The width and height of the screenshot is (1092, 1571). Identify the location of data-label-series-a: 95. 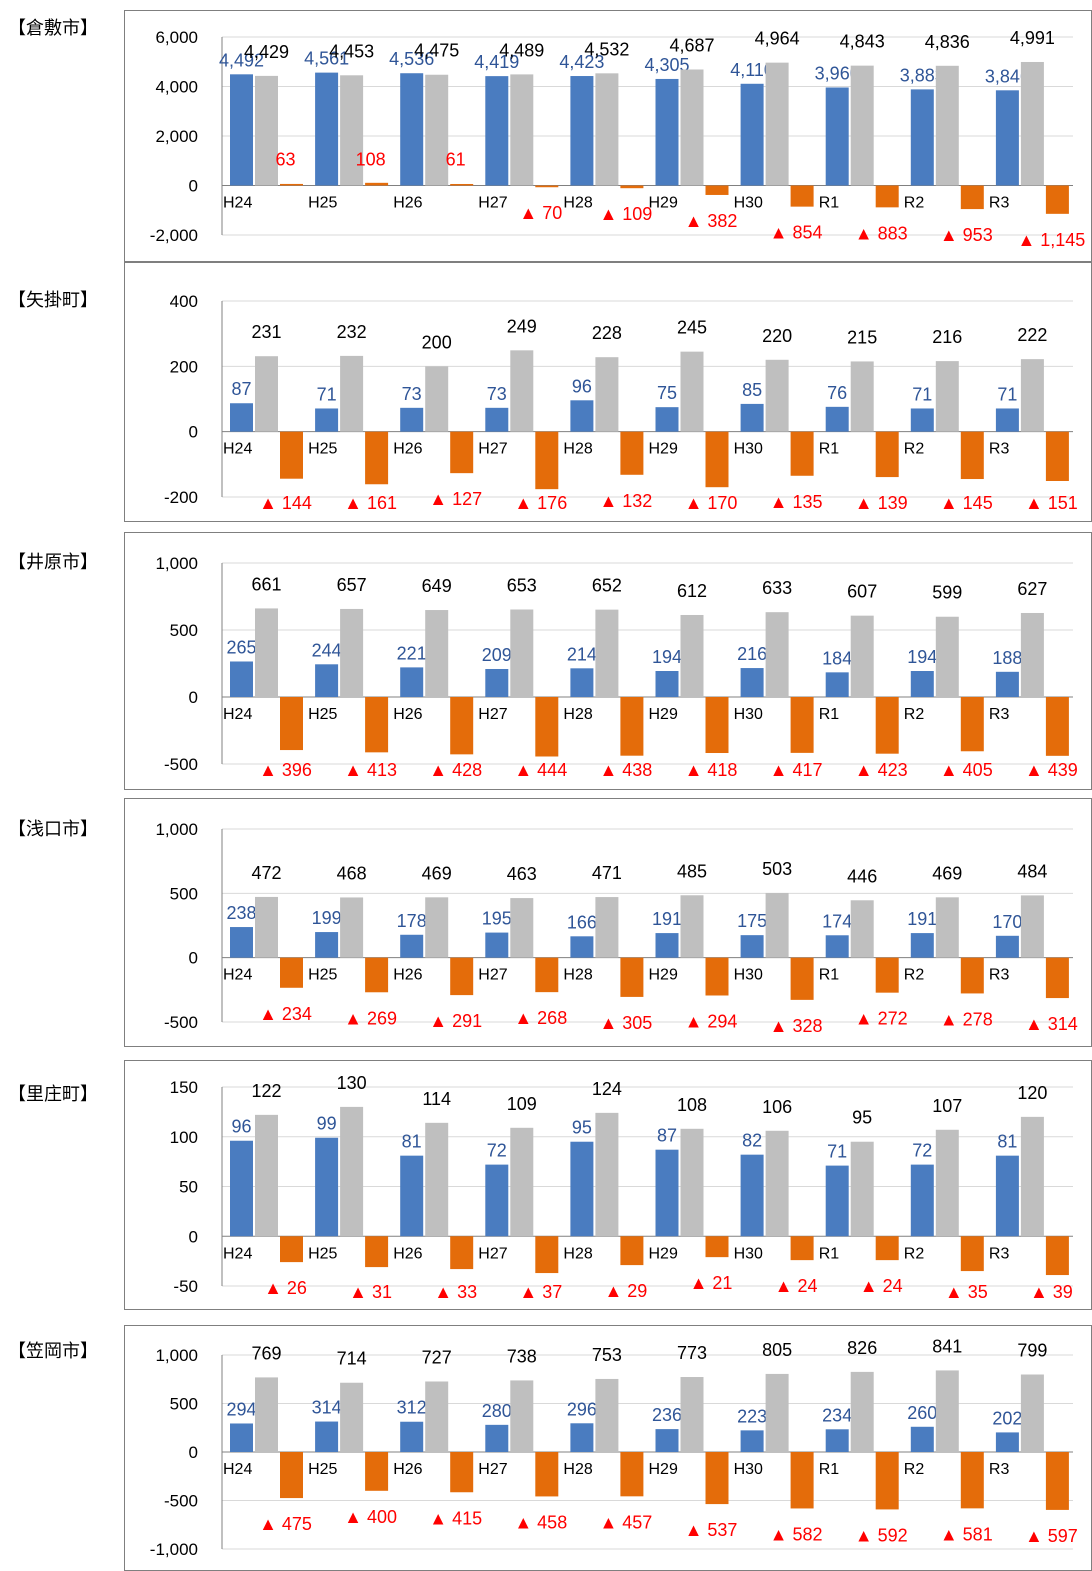
(582, 1128).